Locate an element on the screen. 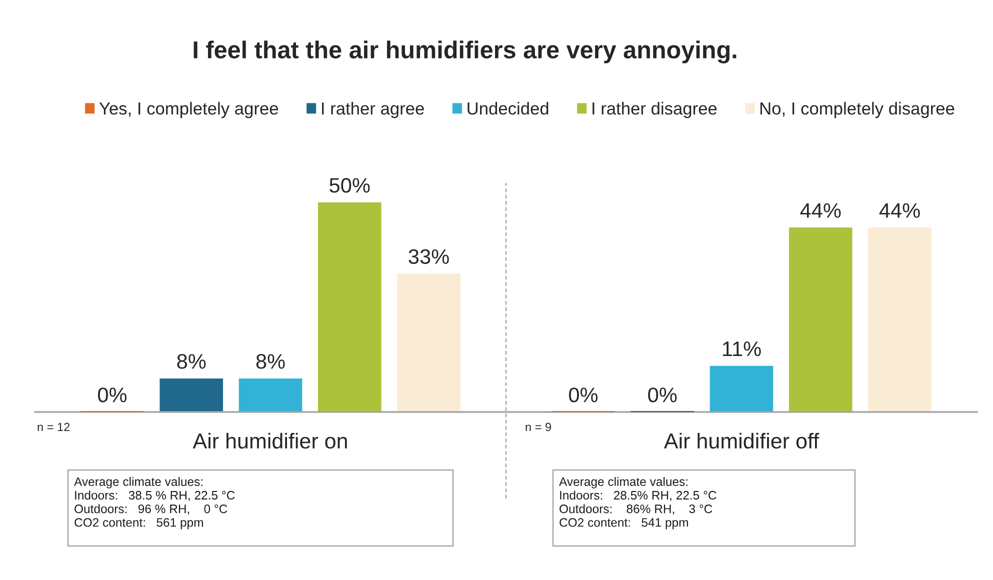 This screenshot has height=580, width=993. text: Average climate values: Indoors: 38.5 % RH, 22.5 °C Outdoors: 96 % RH, 0 °C CO2 content: 561 ppm is located at coordinates (154, 503).